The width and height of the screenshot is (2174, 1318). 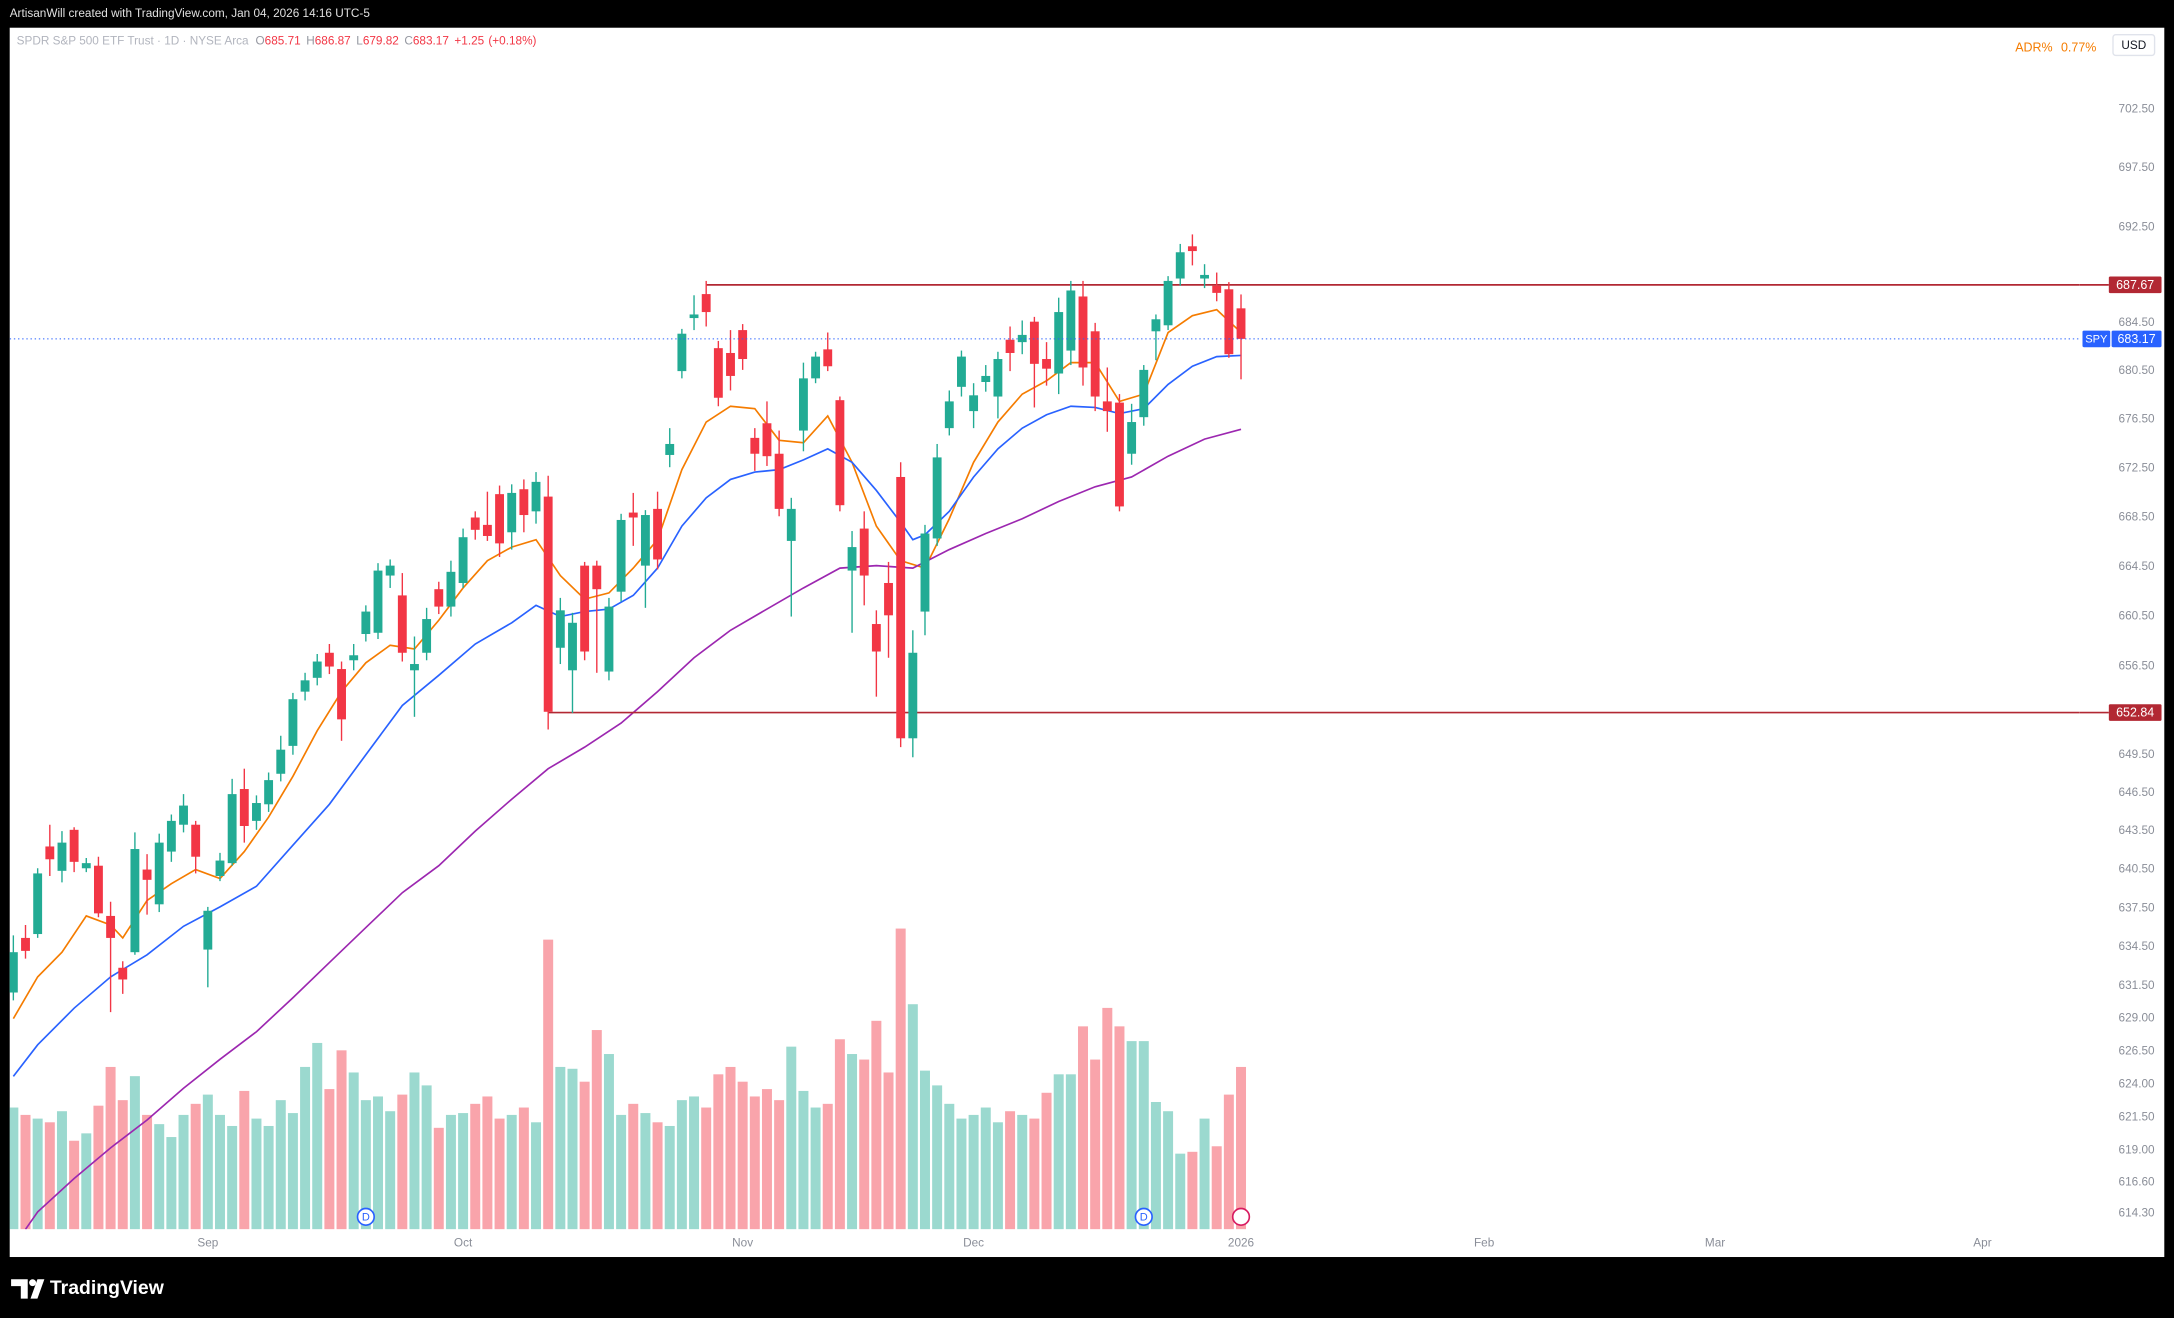 I want to click on symbol-tag, so click(x=2096, y=339).